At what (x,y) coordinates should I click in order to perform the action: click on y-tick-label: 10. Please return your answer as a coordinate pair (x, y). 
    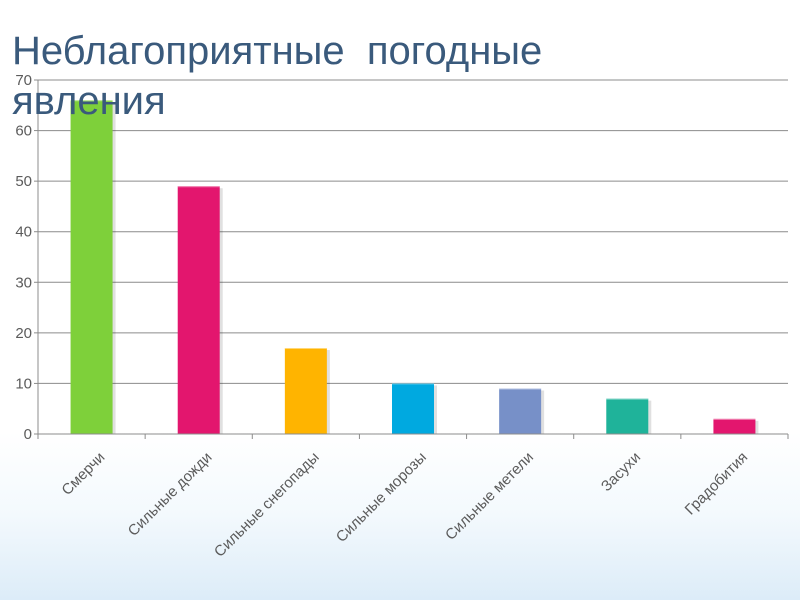
    Looking at the image, I should click on (23, 383).